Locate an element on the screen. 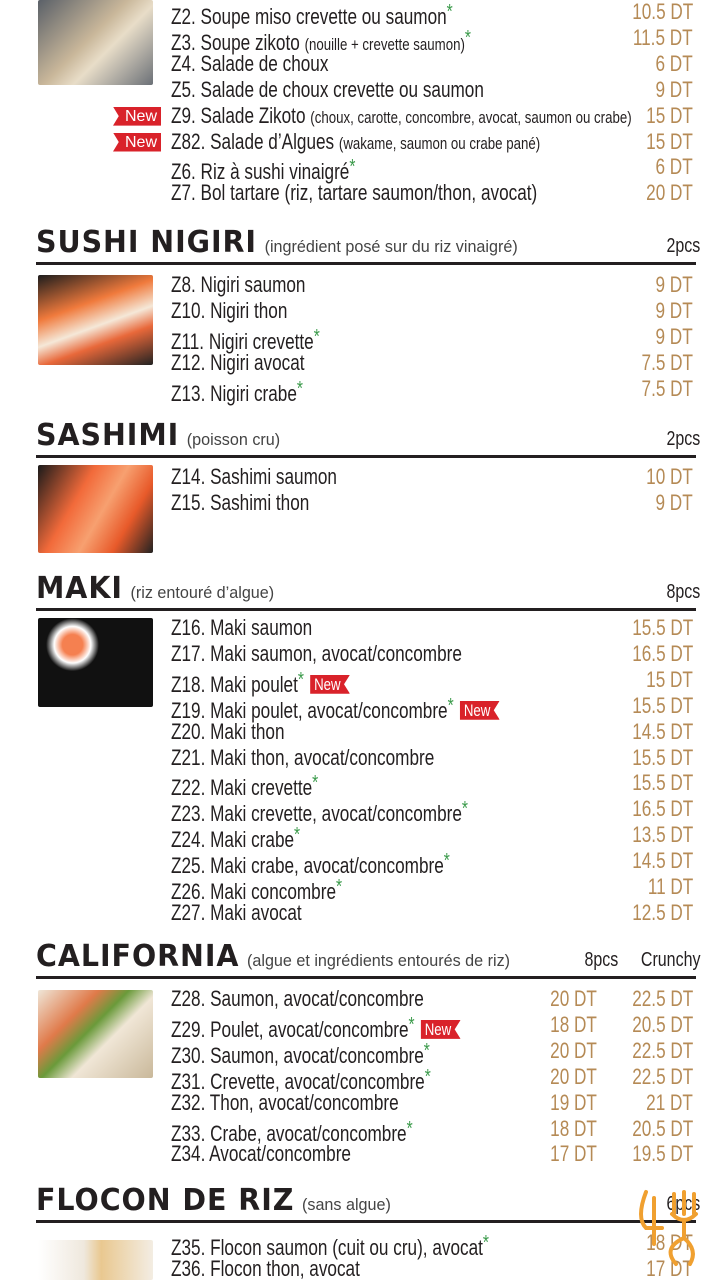  item-name: Z18. Maki poulet* New is located at coordinates (260, 682).